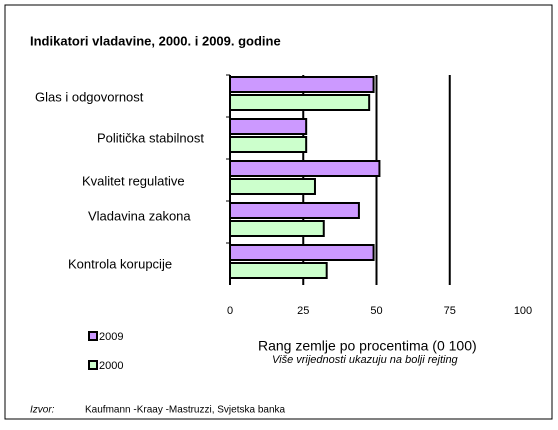 The width and height of the screenshot is (558, 430). What do you see at coordinates (230, 311) in the screenshot?
I see `x-tick-label: 0` at bounding box center [230, 311].